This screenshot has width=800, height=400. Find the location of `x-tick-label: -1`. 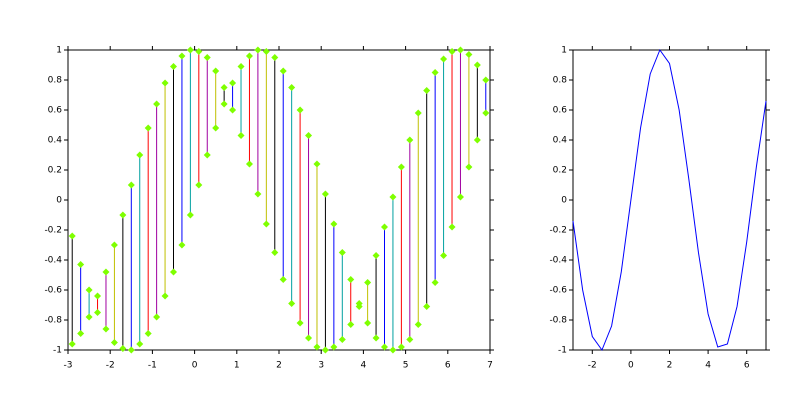

x-tick-label: -1 is located at coordinates (152, 366).